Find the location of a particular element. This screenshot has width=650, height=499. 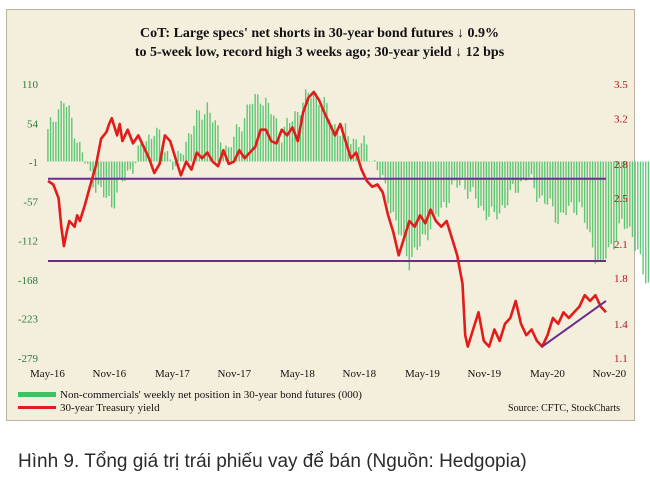

left-tick-label: -168 is located at coordinates (28, 281).